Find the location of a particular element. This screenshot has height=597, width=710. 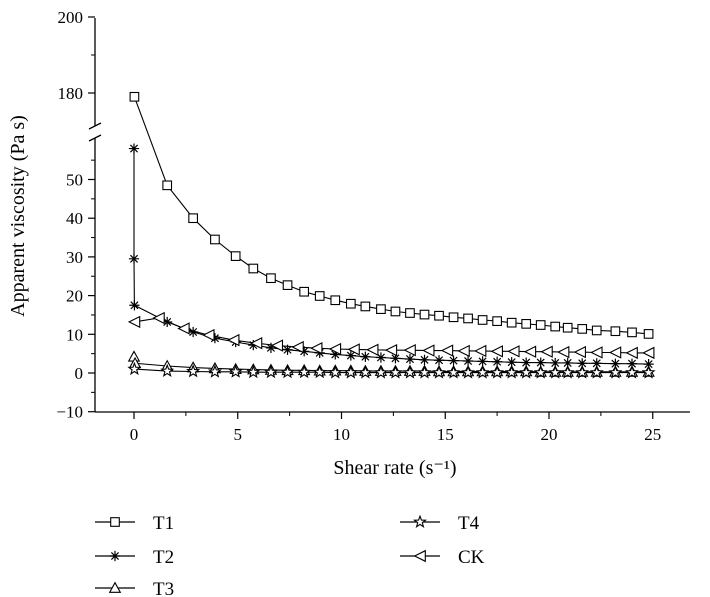

legend-item-ck: CK is located at coordinates (442, 557).